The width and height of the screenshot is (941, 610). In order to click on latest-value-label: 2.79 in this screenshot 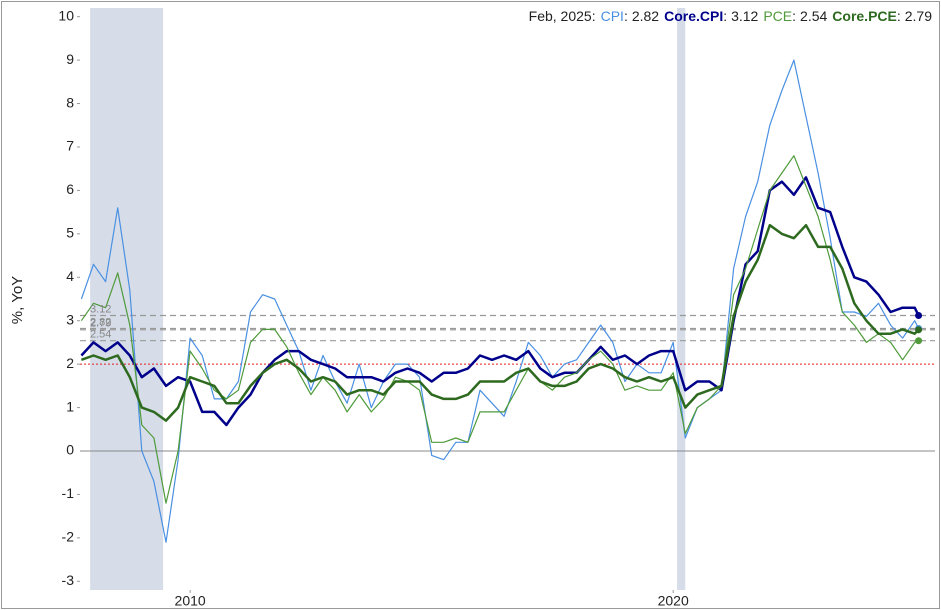, I will do `click(100, 324)`.